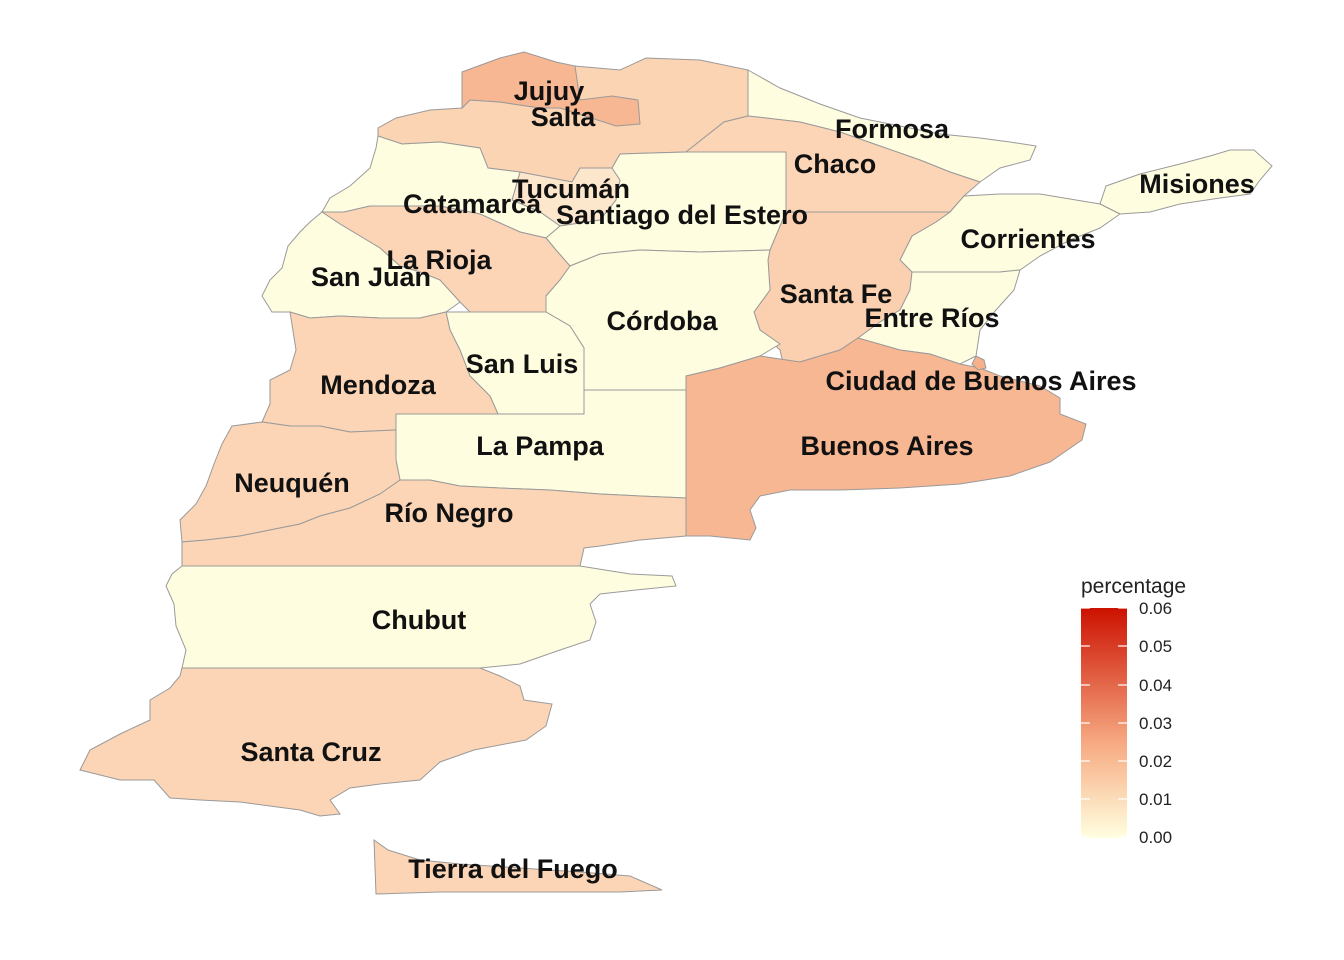 The width and height of the screenshot is (1344, 960). I want to click on province-label-cordoba: Córdoba, so click(663, 321).